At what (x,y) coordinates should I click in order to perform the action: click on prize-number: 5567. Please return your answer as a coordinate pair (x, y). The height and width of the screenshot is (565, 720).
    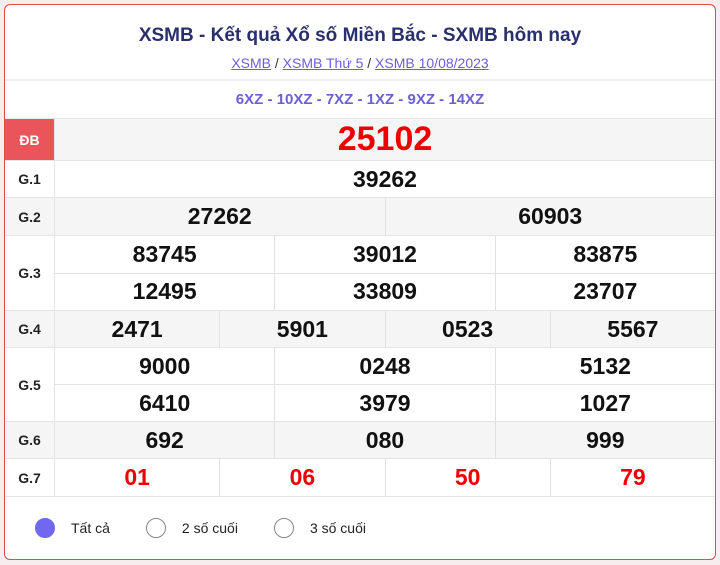
    Looking at the image, I should click on (632, 329).